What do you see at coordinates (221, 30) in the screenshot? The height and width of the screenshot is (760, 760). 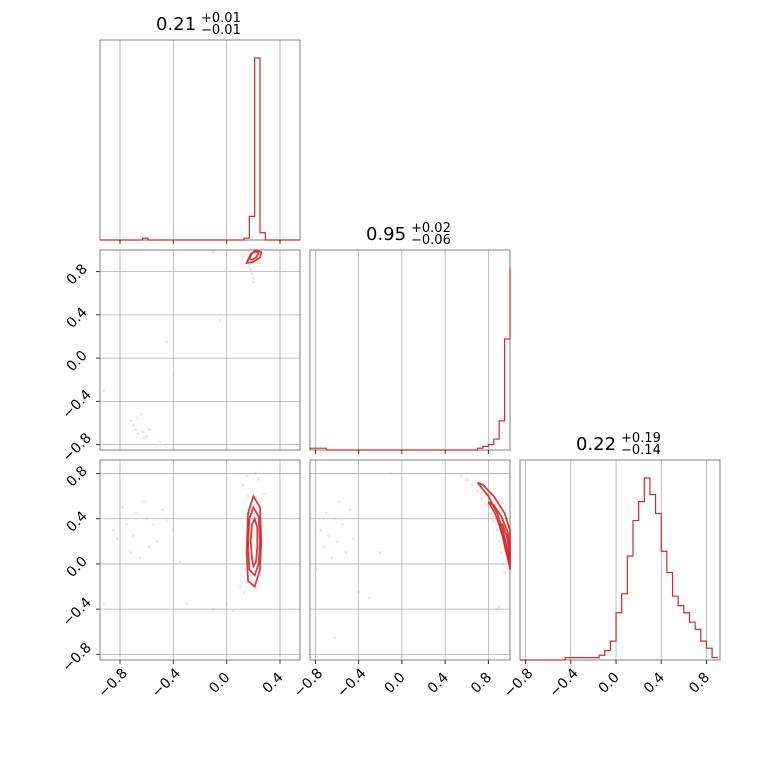 I see `title-minus-0: −0.01` at bounding box center [221, 30].